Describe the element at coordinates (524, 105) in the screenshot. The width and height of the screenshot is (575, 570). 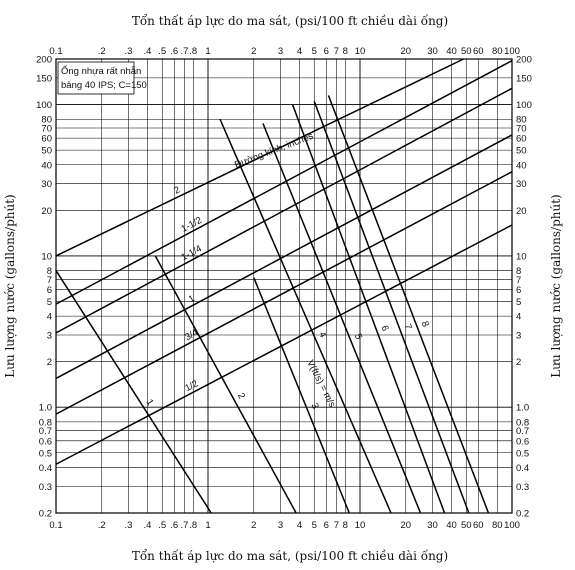
I see `y-tick-label-right: 100` at that location.